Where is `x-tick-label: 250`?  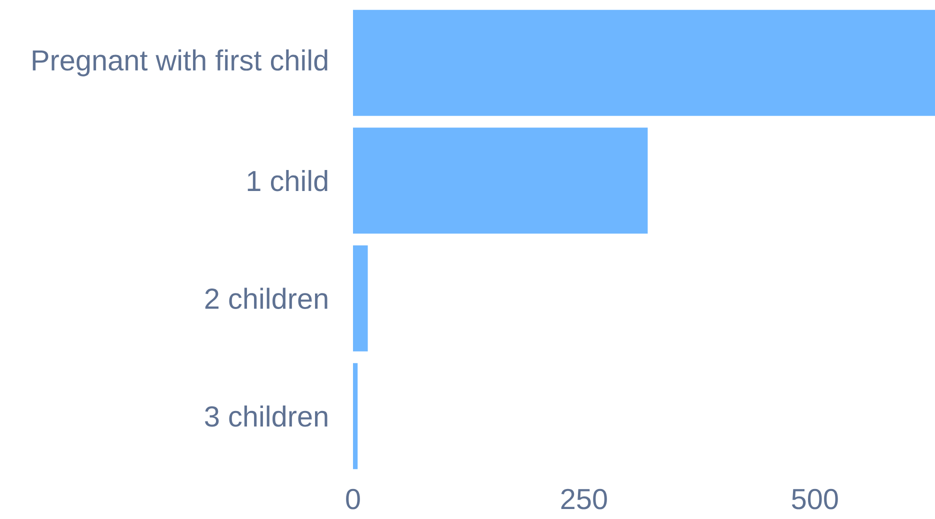 x-tick-label: 250 is located at coordinates (584, 499).